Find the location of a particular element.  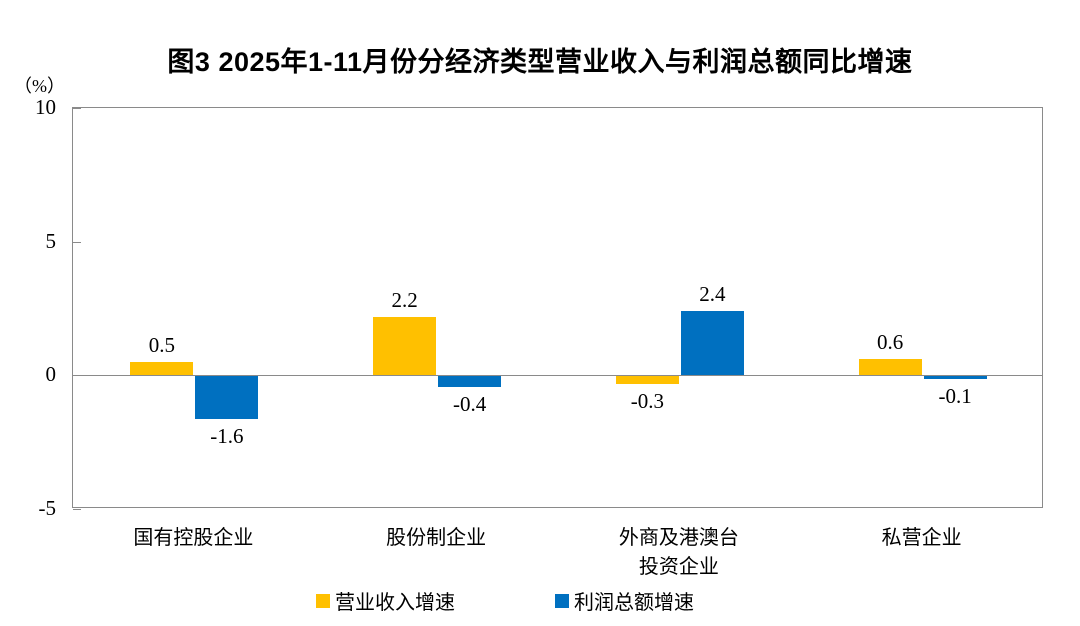

data-label-series0-group1: 2.2 is located at coordinates (404, 299).